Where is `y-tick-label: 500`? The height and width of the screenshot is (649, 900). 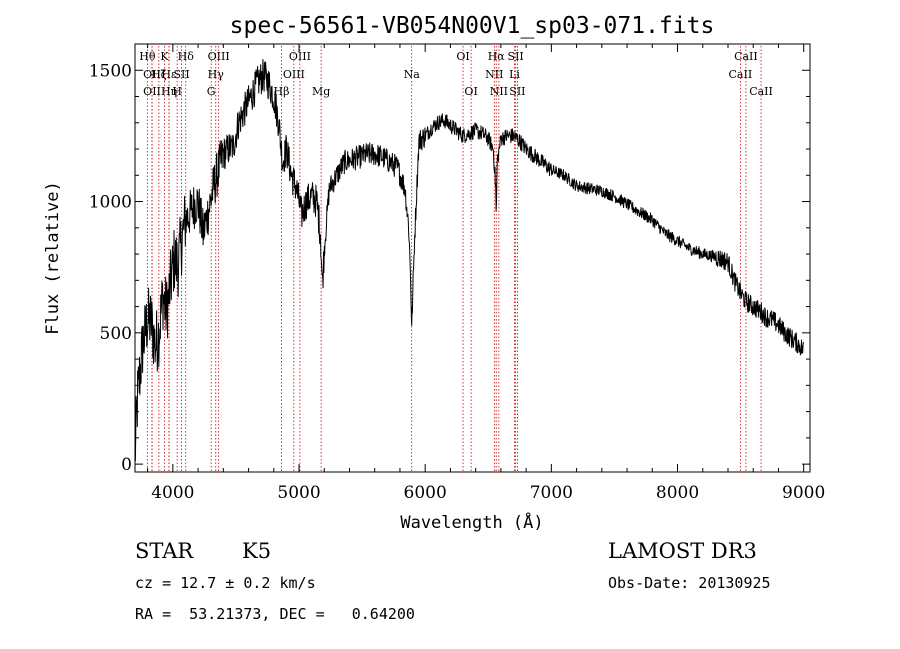 y-tick-label: 500 is located at coordinates (116, 334).